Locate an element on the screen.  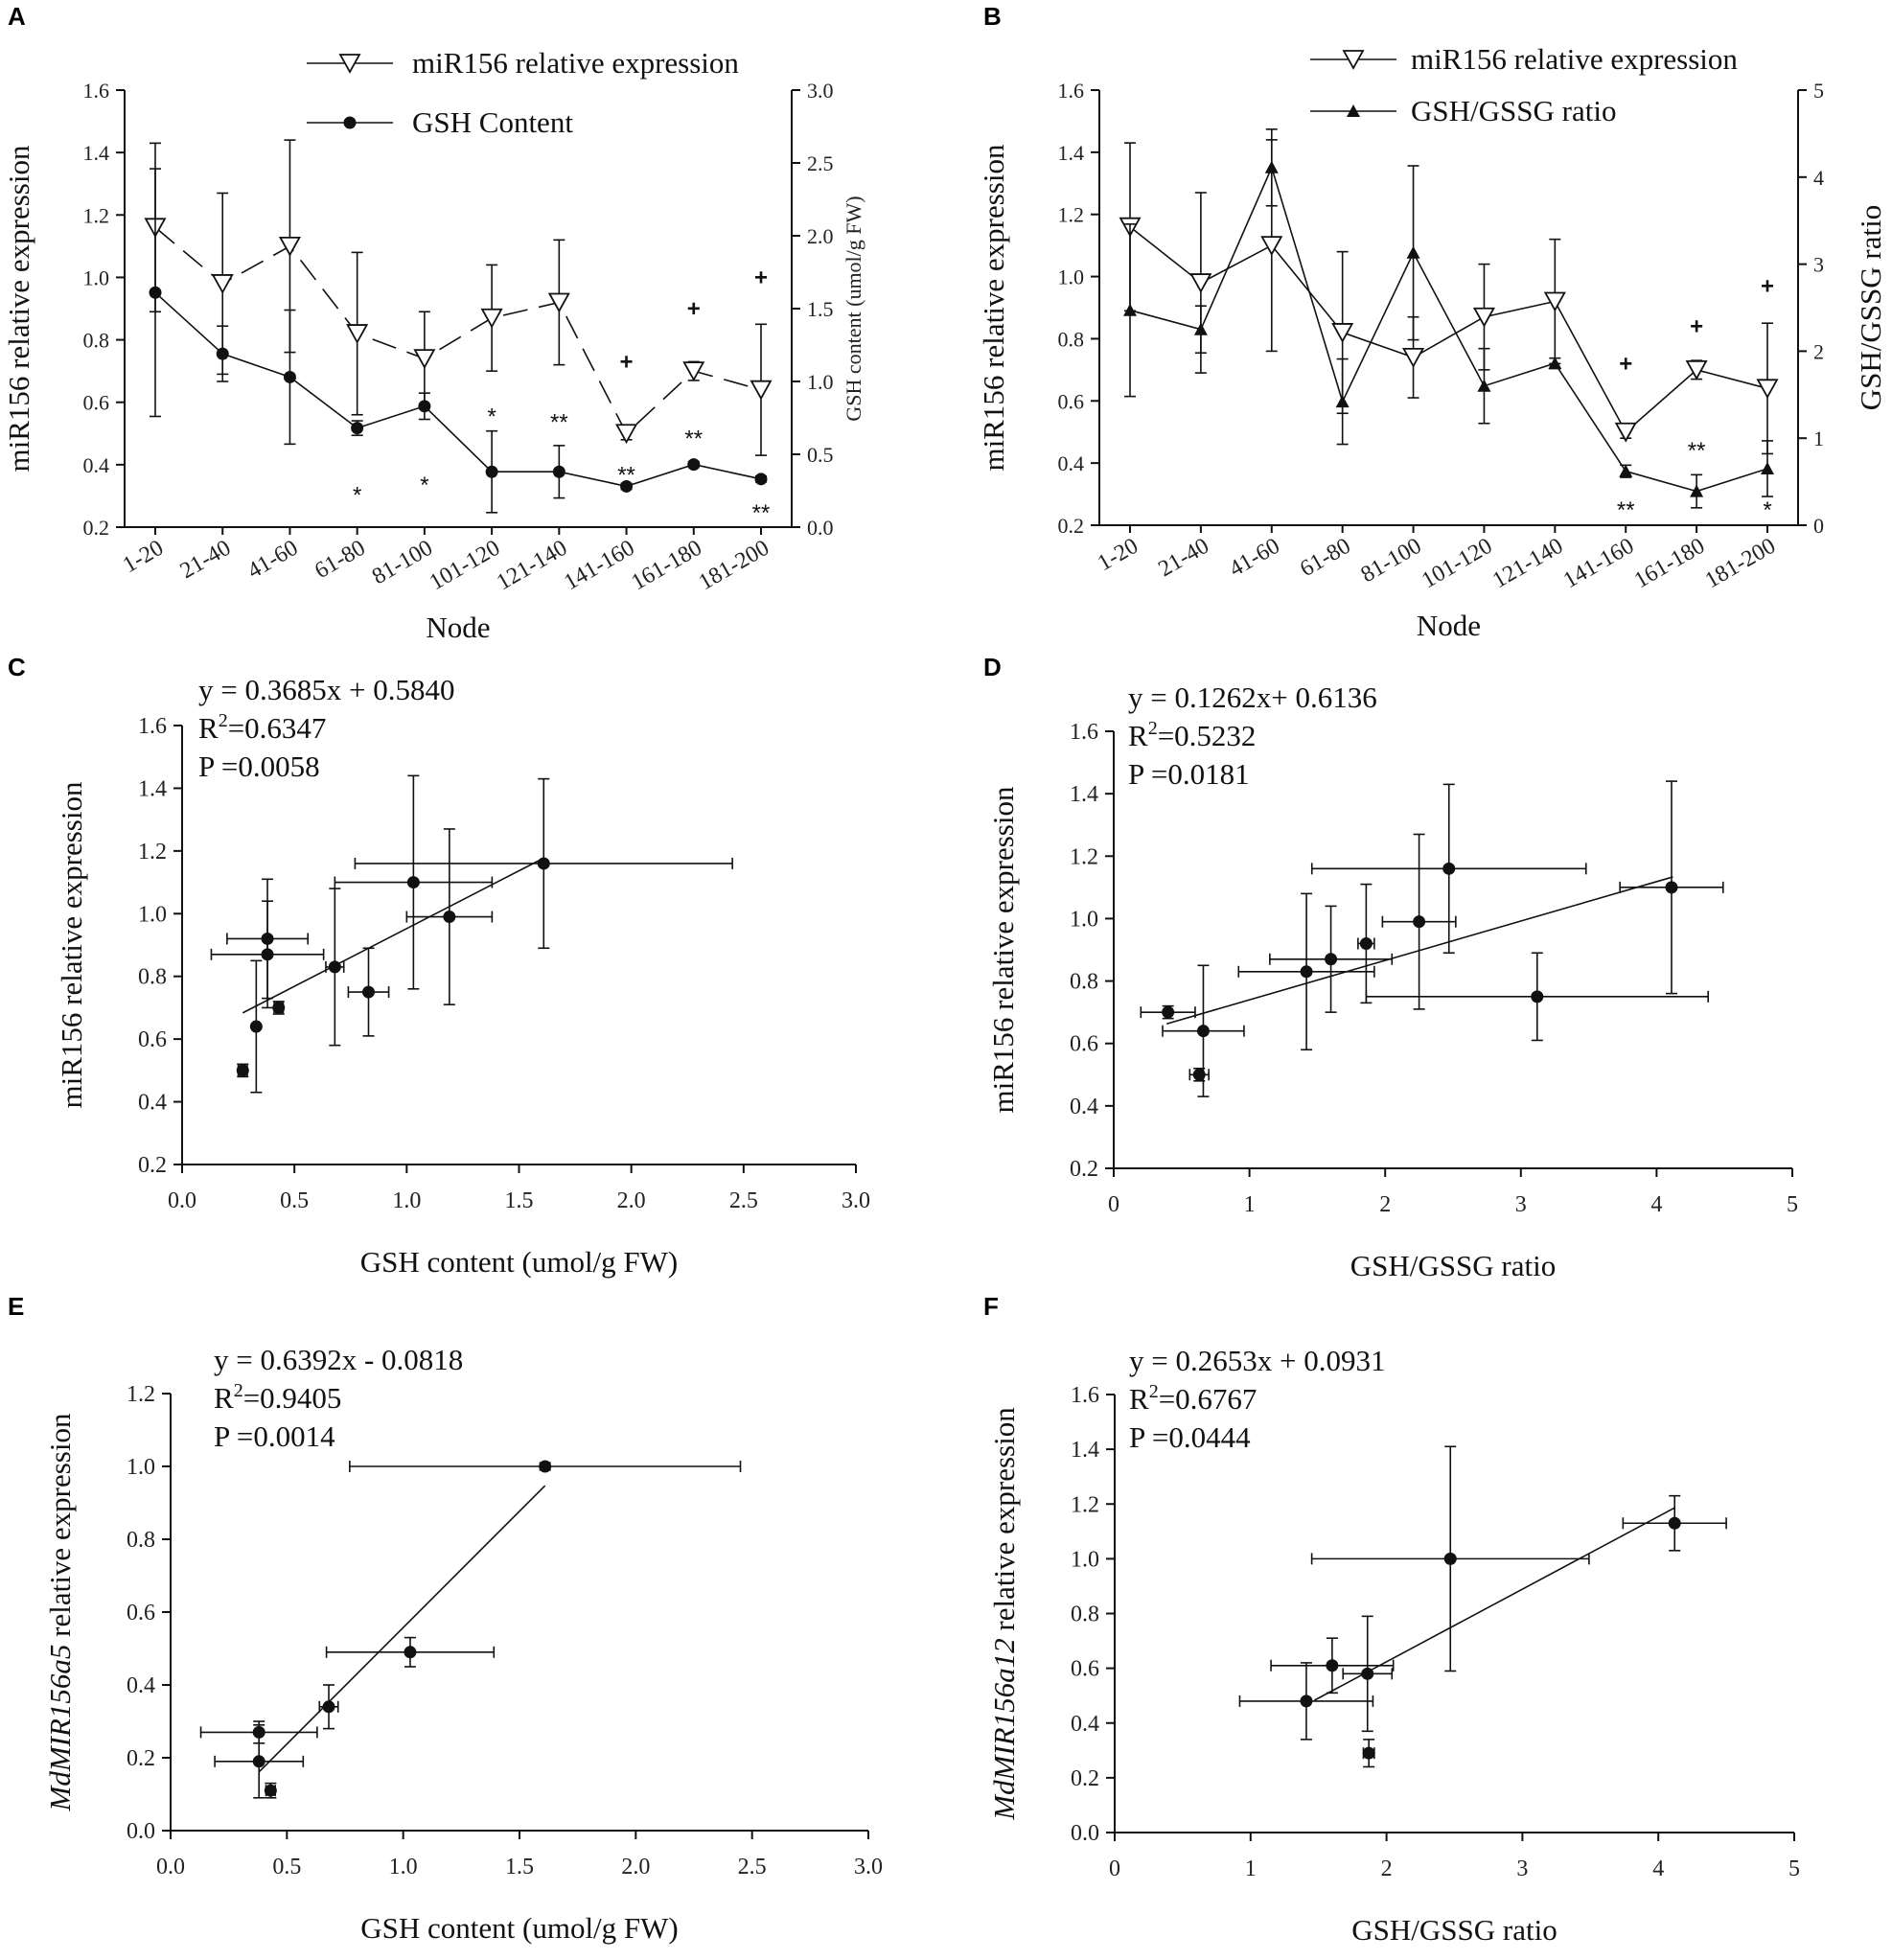
series-line is located at coordinates (458, 330).